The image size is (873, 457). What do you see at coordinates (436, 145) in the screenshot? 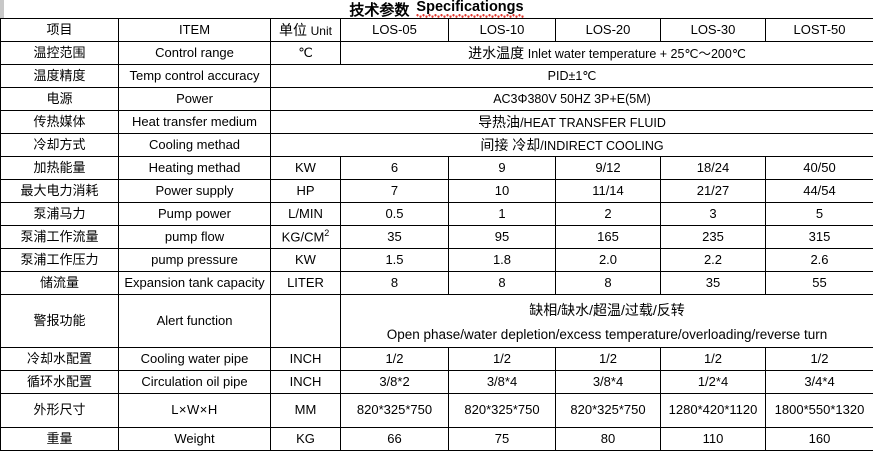
I see `table-row: 冷却方式 Cooling methad 间接 冷却/INDIRECT COOLING` at bounding box center [436, 145].